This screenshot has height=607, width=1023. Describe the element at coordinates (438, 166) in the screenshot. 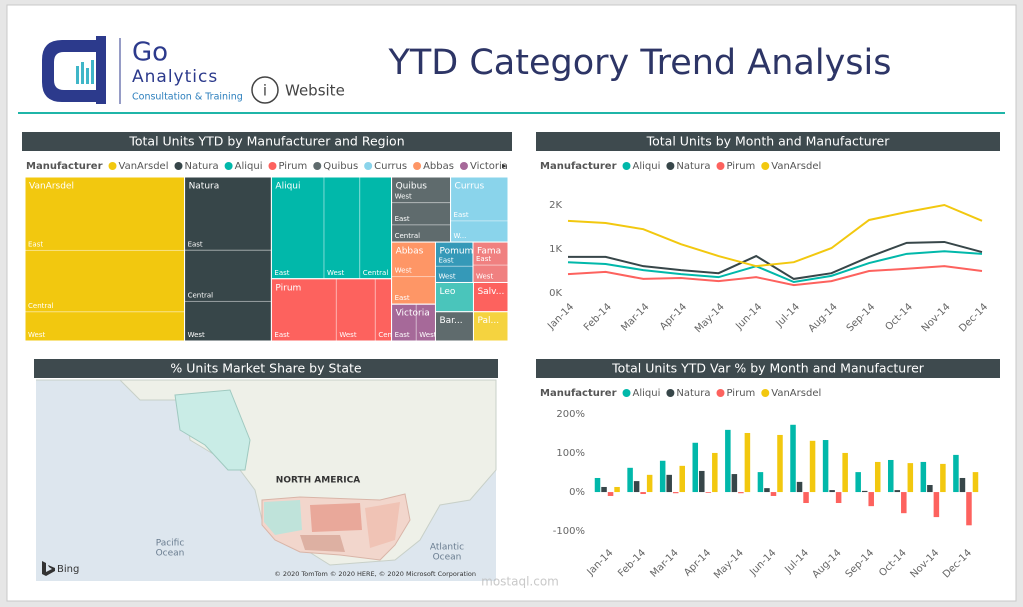

I see `legend-label: Abbas` at that location.